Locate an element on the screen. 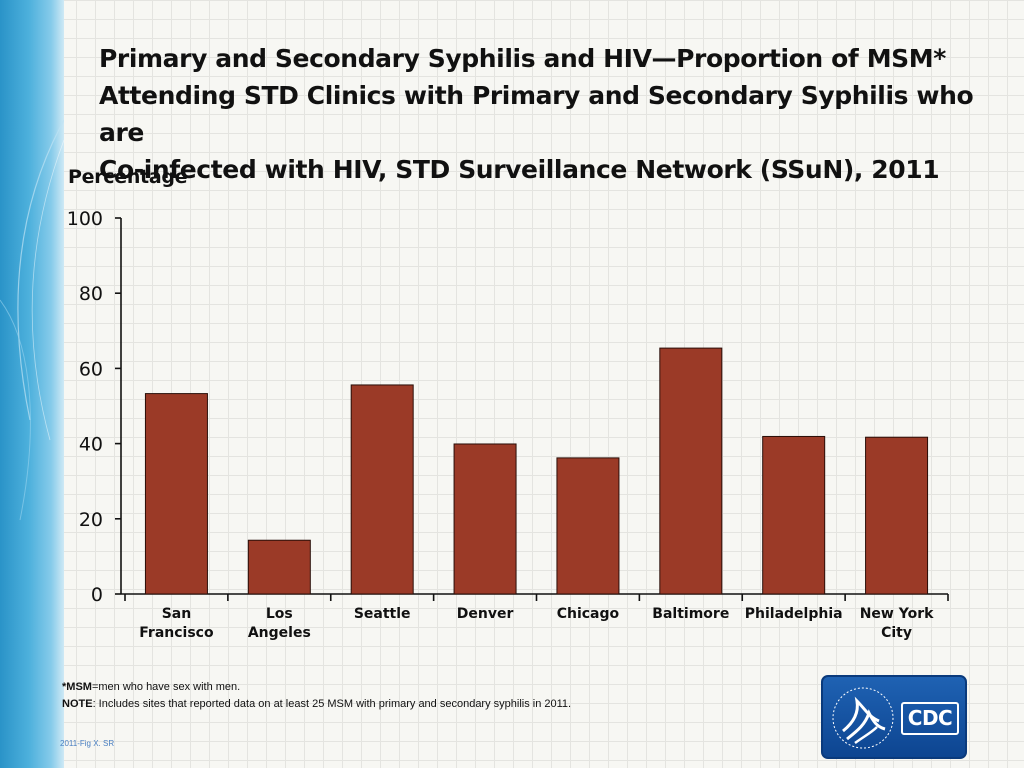 This screenshot has height=768, width=1024. y-axis-label: Percentage is located at coordinates (128, 177).